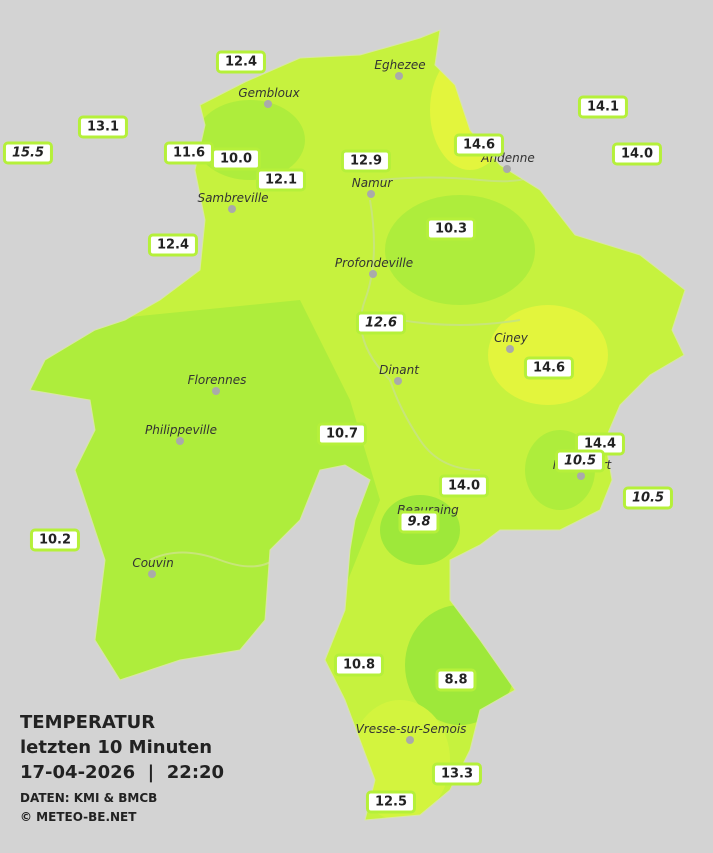  I want to click on station-value: 10.8, so click(359, 665).